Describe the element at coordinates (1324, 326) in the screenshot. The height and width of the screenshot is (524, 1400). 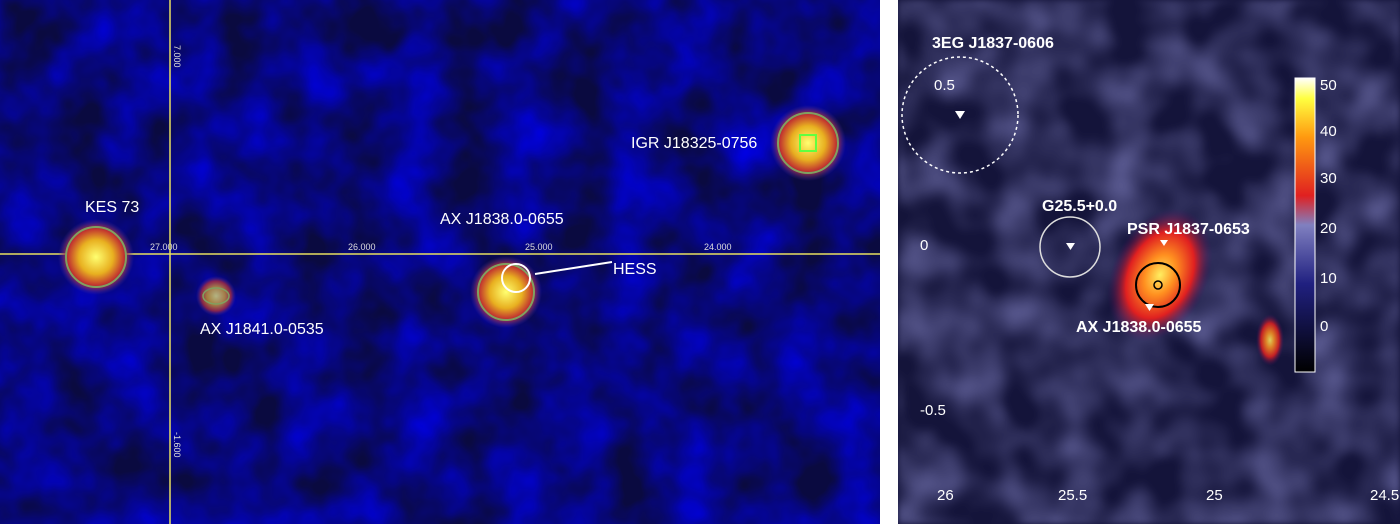
I see `colorbar-tick-label: 0` at that location.